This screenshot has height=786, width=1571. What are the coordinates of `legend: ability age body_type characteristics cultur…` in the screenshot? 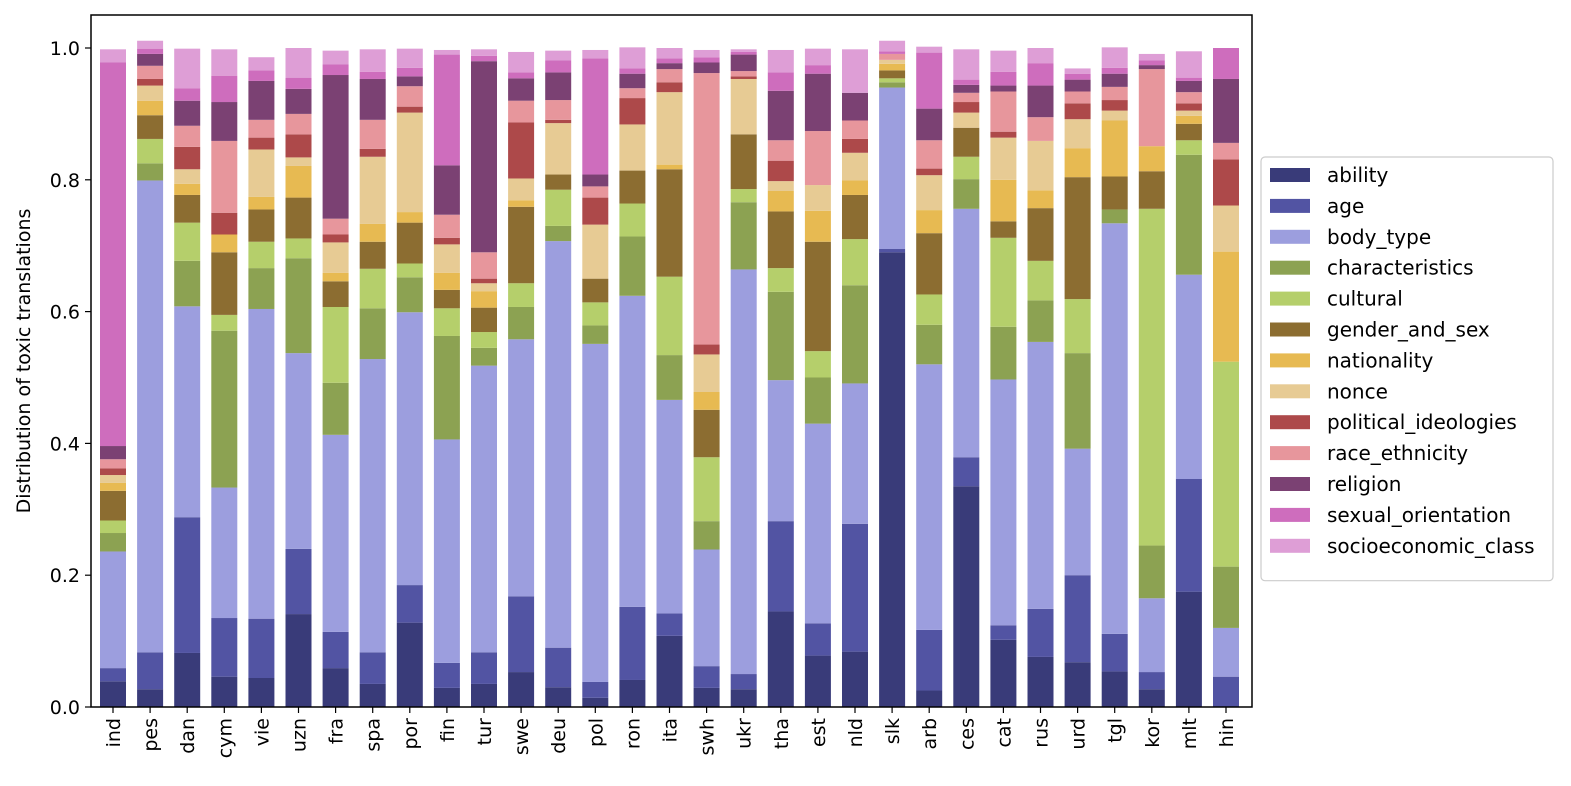 It's located at (1407, 369).